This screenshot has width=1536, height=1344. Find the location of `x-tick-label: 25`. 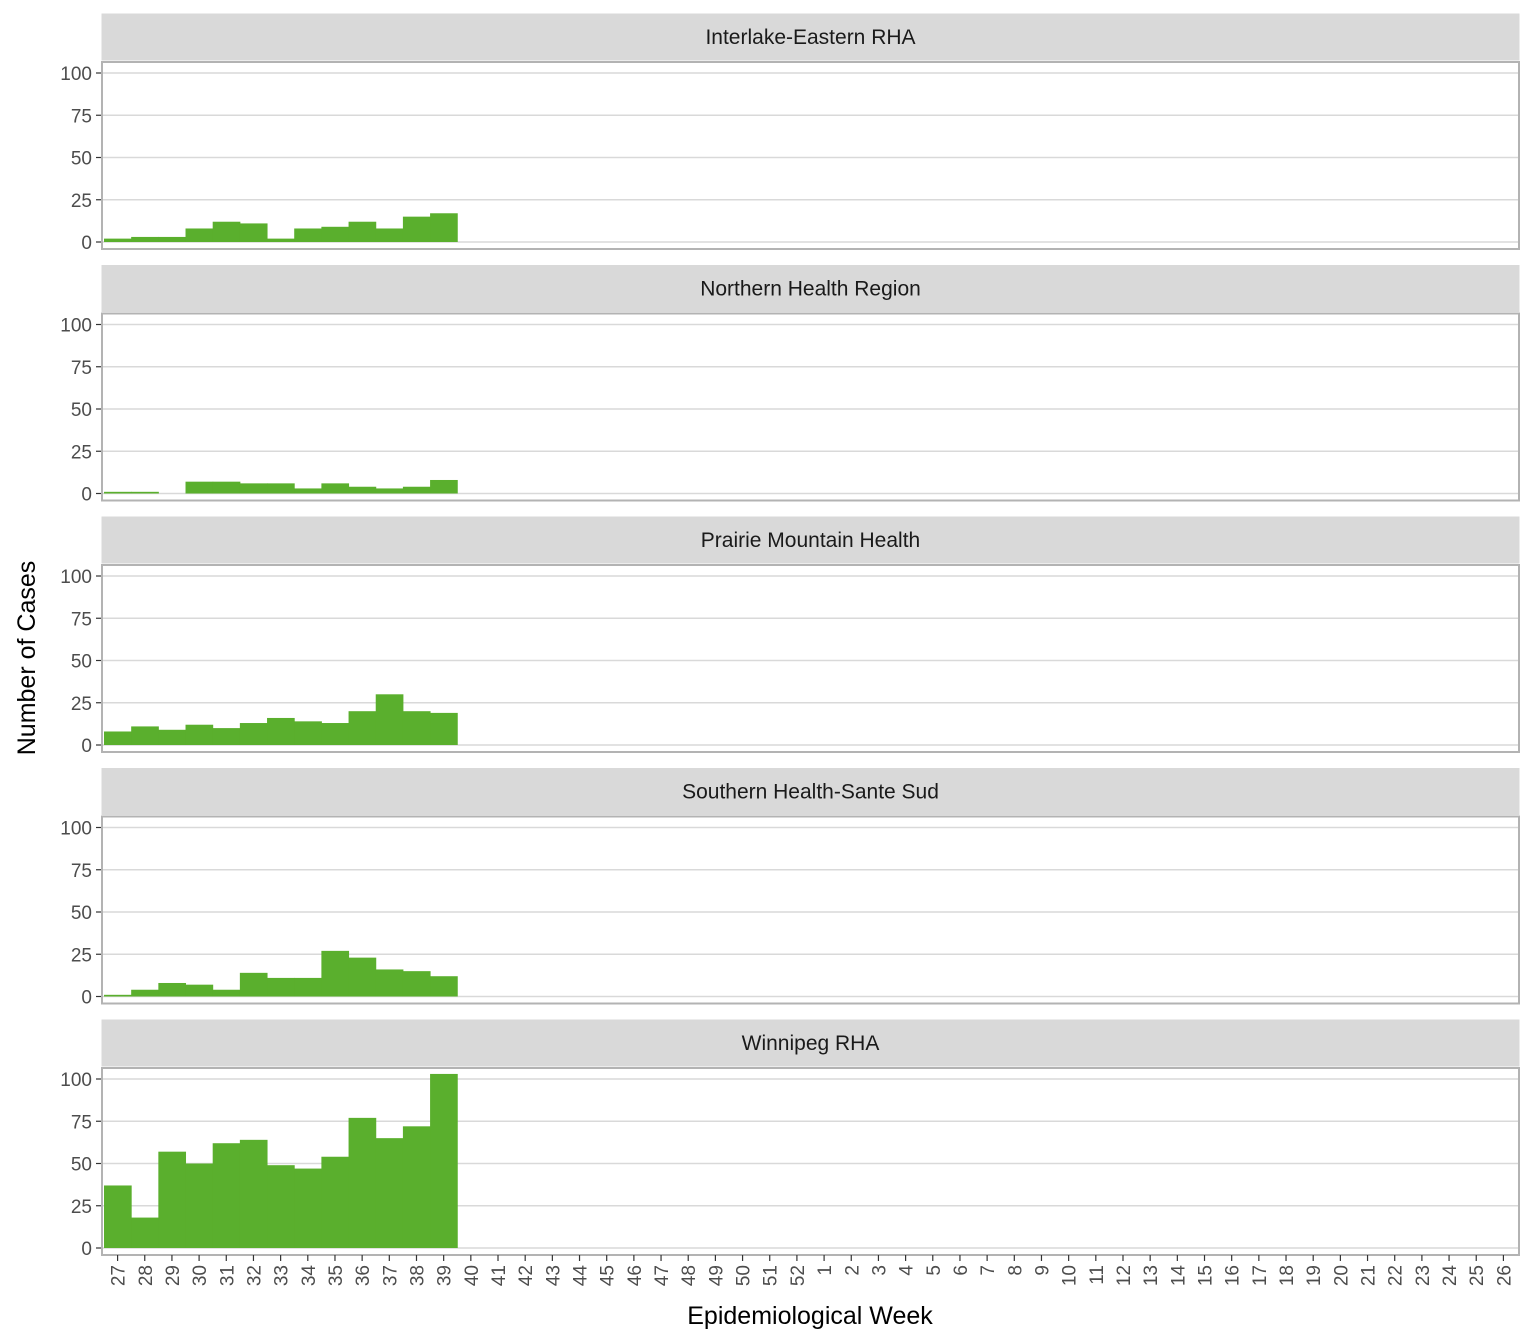

x-tick-label: 25 is located at coordinates (1477, 1275).